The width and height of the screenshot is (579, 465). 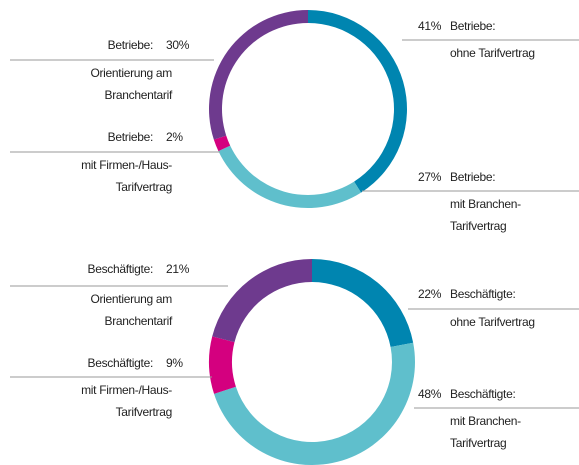 What do you see at coordinates (430, 177) in the screenshot?
I see `value-label: 27%` at bounding box center [430, 177].